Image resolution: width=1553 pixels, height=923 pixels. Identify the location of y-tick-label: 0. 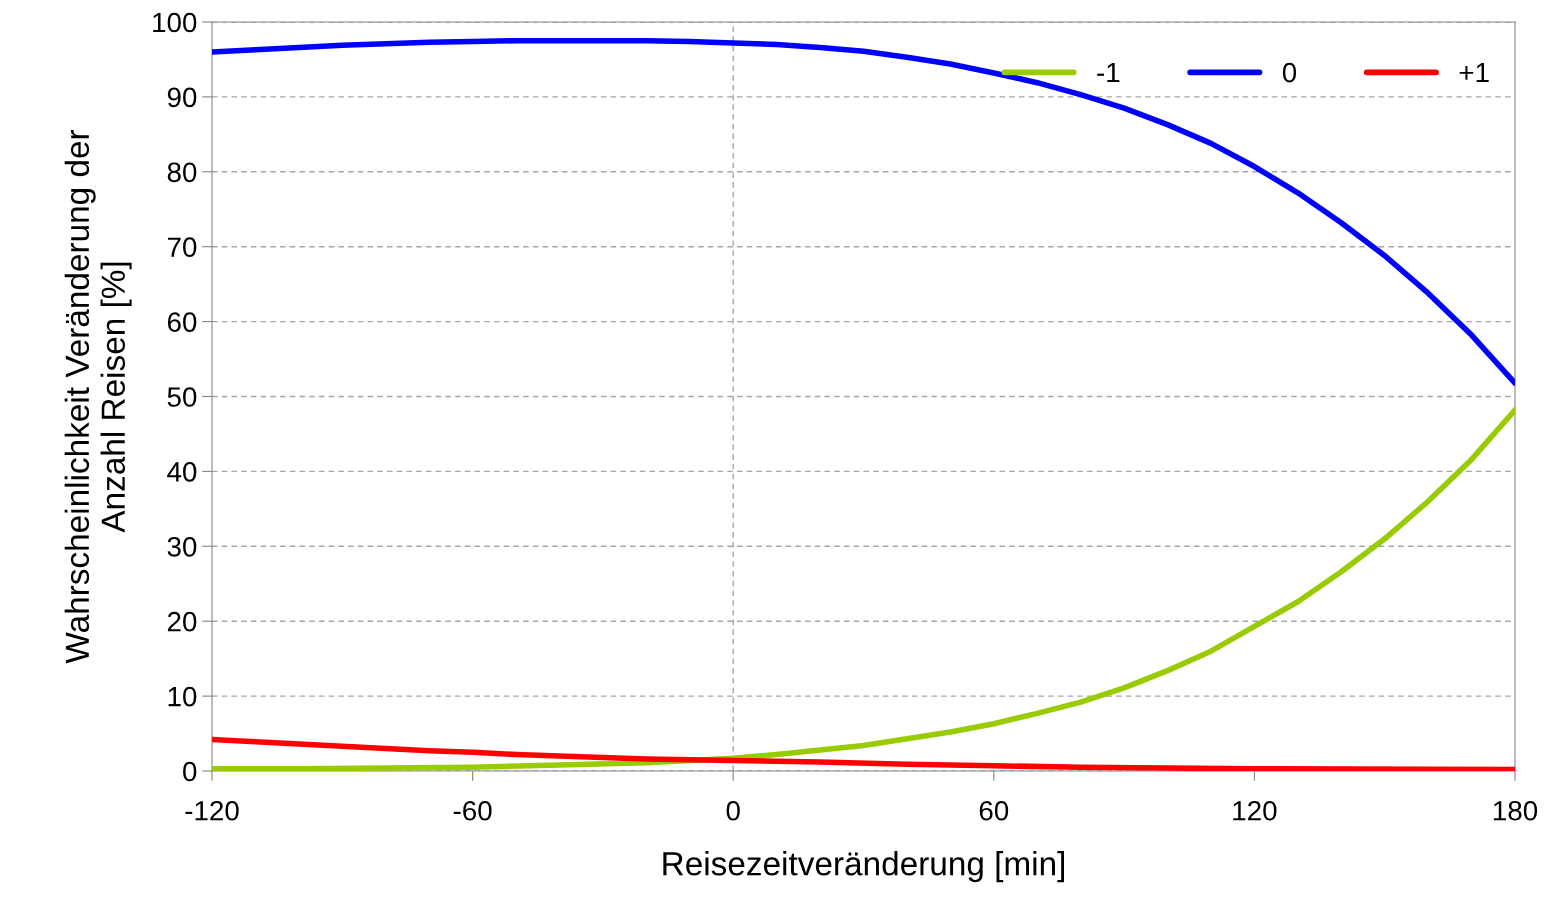
(190, 771).